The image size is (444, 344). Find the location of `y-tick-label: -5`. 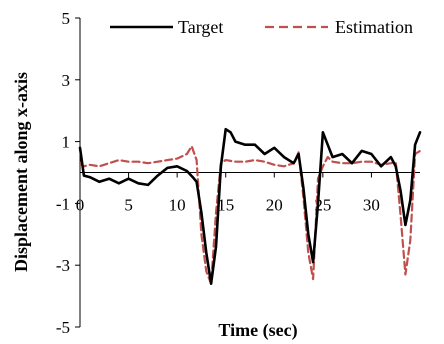

y-tick-label: -5 is located at coordinates (63, 327).